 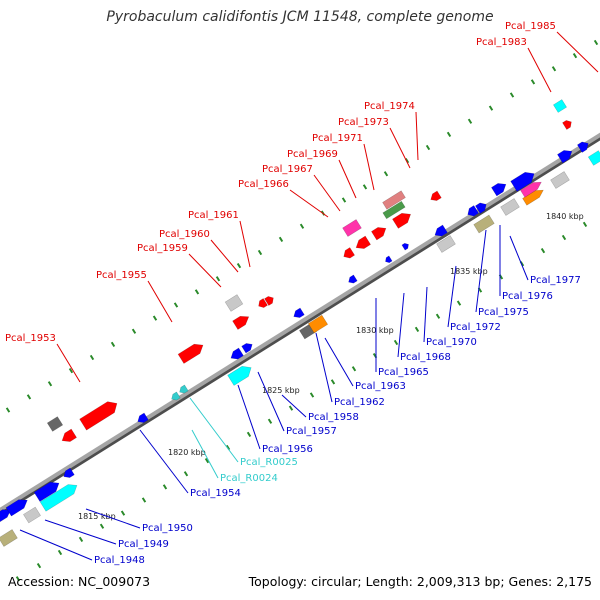 What do you see at coordinates (333, 417) in the screenshot?
I see `gene-label: Pcal_1958` at bounding box center [333, 417].